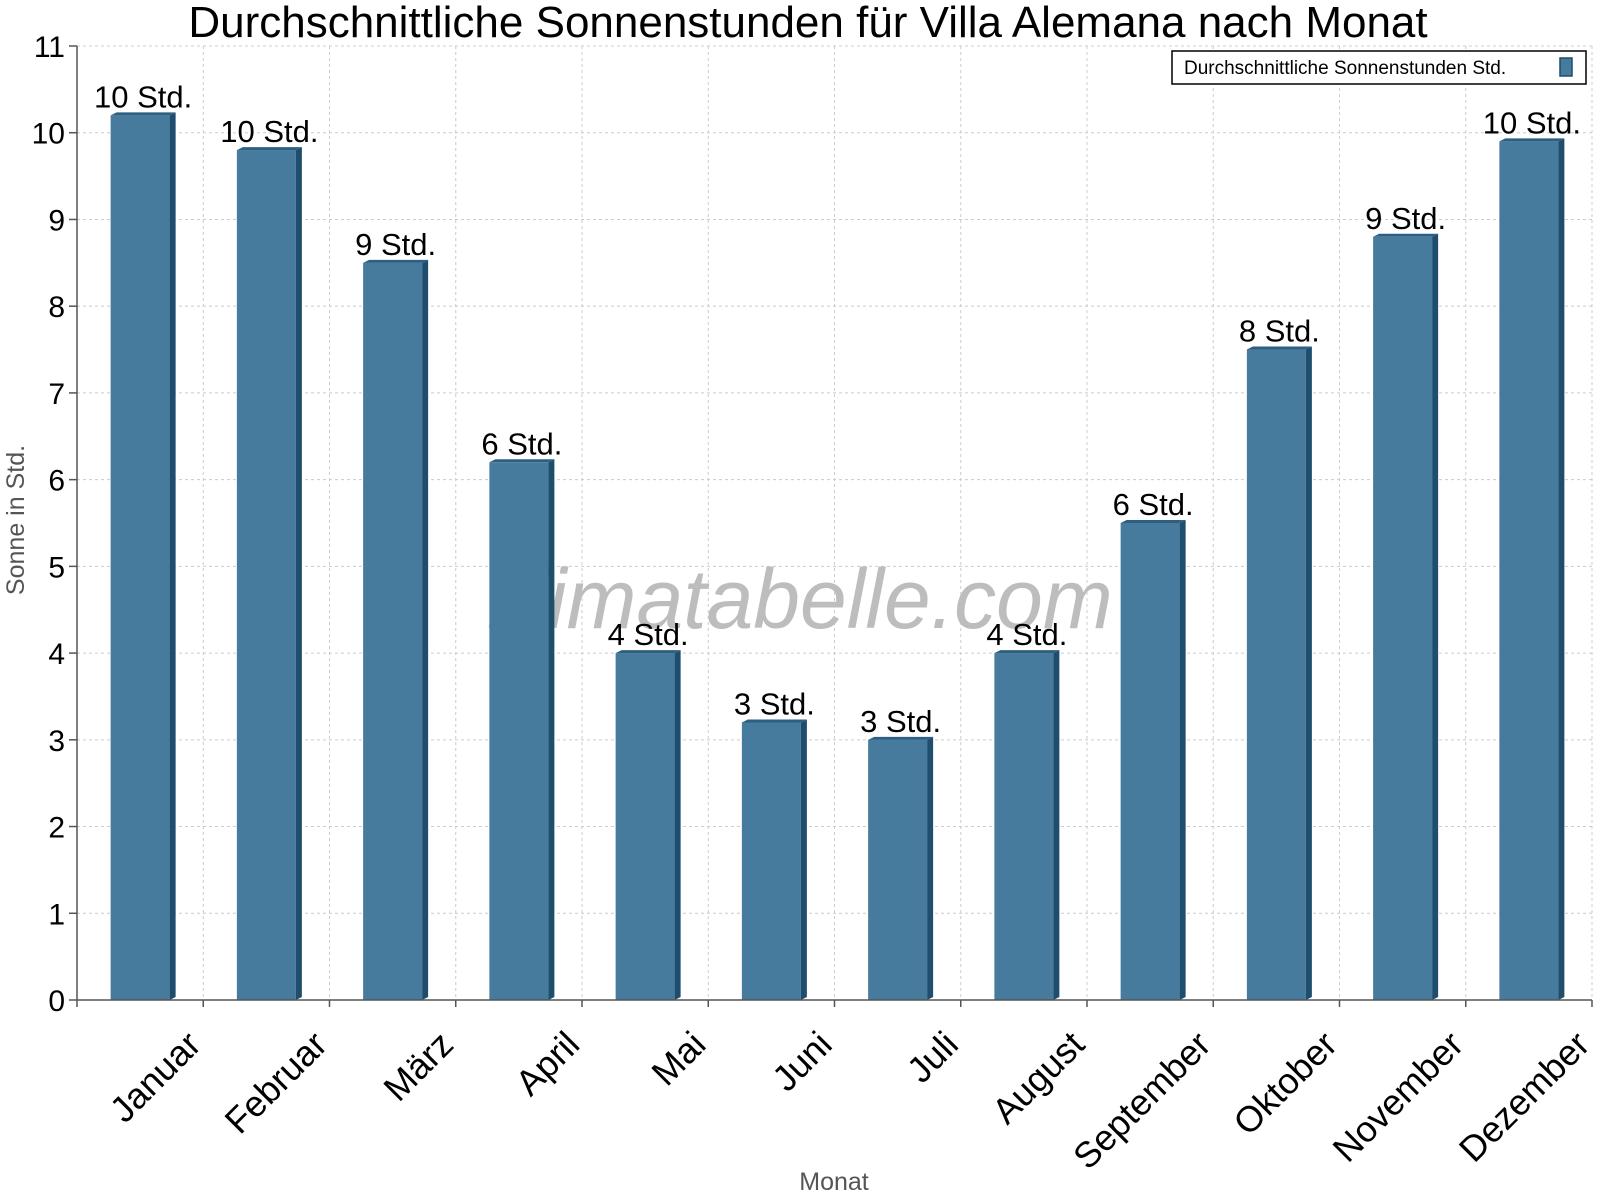  I want to click on category-label: Juni, so click(802, 1061).